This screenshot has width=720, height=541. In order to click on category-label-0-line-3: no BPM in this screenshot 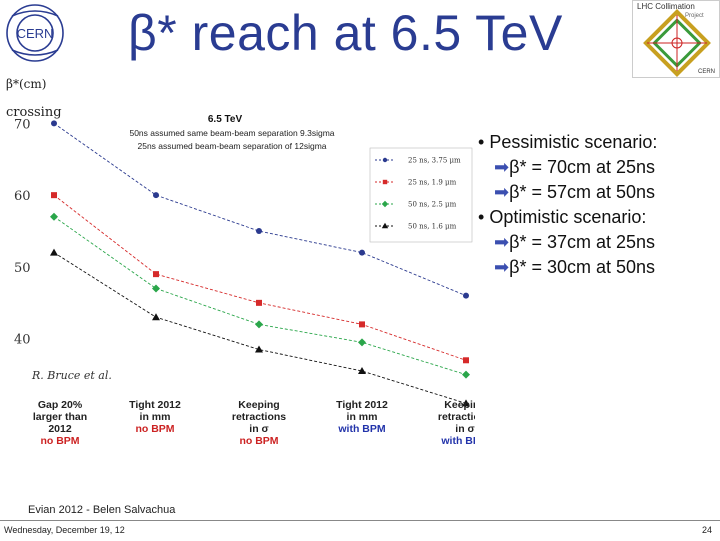, I will do `click(59, 441)`.